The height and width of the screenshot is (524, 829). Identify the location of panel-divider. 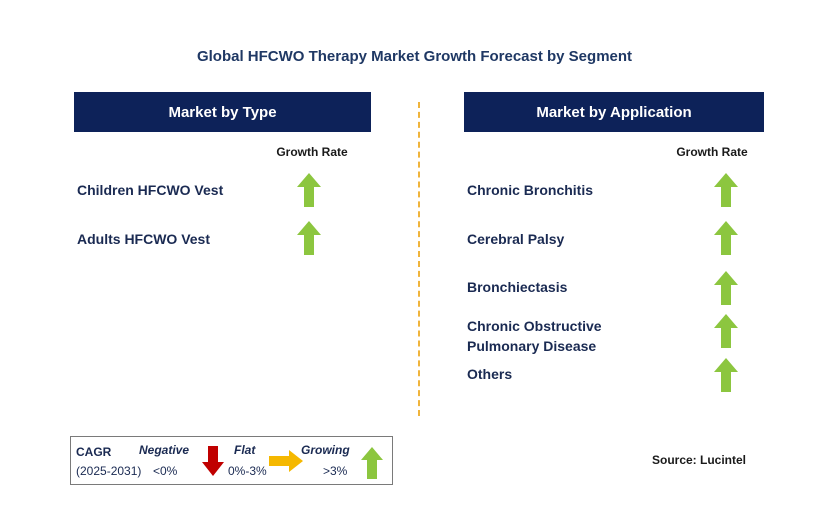
(419, 259).